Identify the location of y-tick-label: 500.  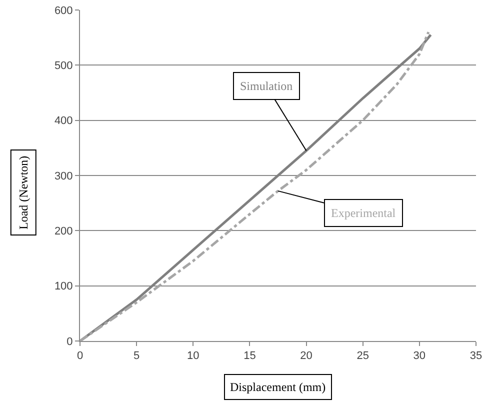
(63, 66).